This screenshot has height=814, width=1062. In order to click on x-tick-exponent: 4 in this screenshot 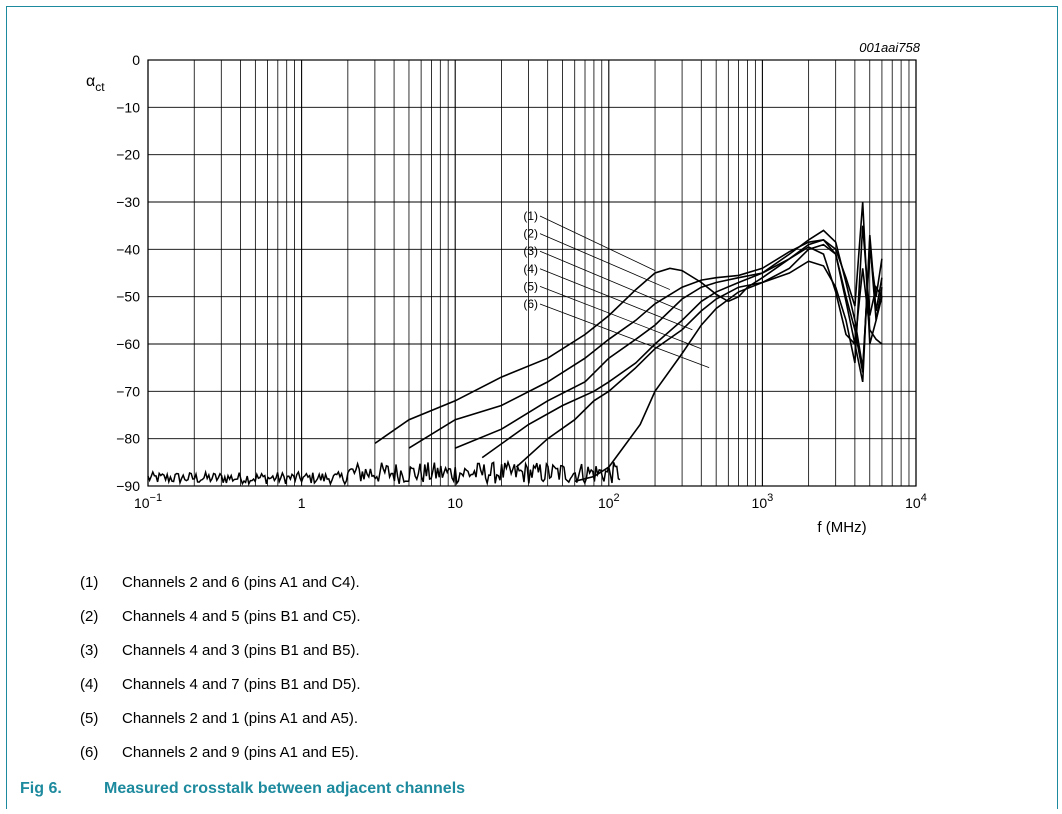, I will do `click(924, 498)`.